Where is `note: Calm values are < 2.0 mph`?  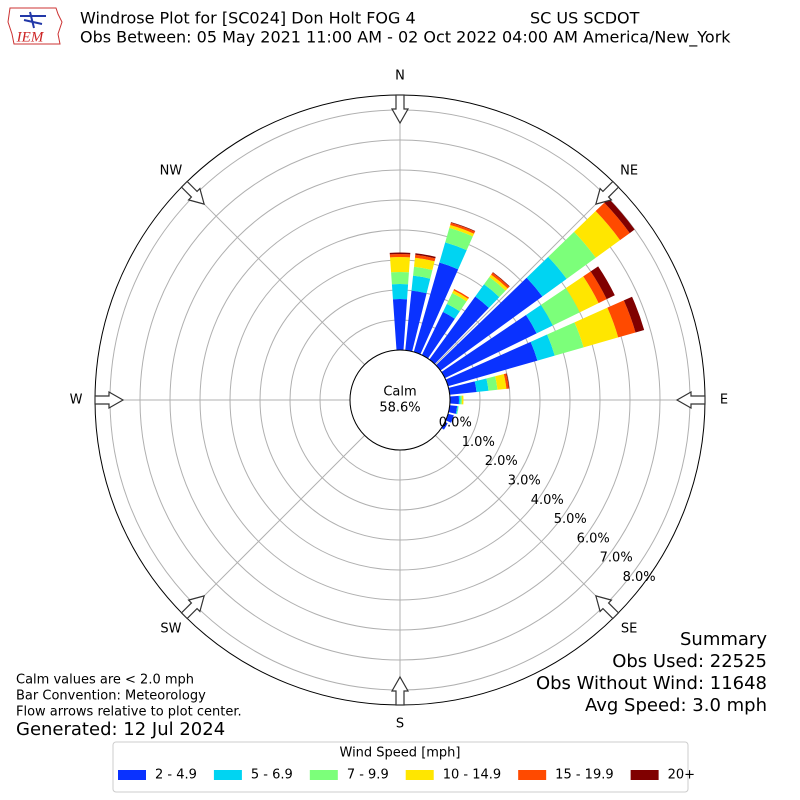 note: Calm values are < 2.0 mph is located at coordinates (105, 680).